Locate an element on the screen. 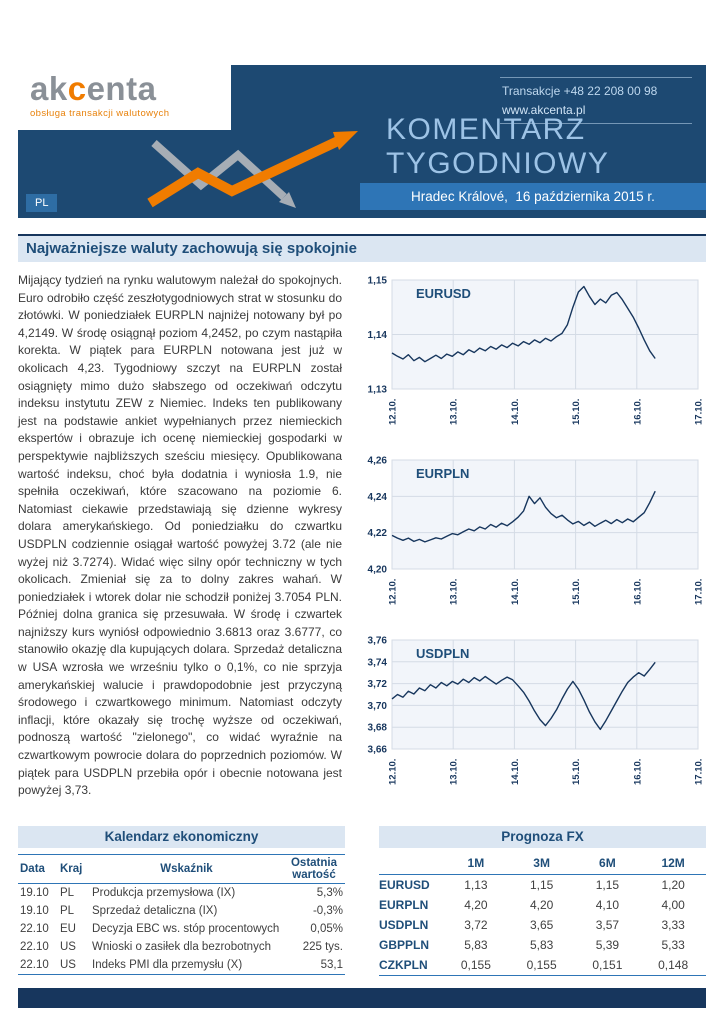 The width and height of the screenshot is (724, 1024). forecast-cell: 4,10 is located at coordinates (607, 904).